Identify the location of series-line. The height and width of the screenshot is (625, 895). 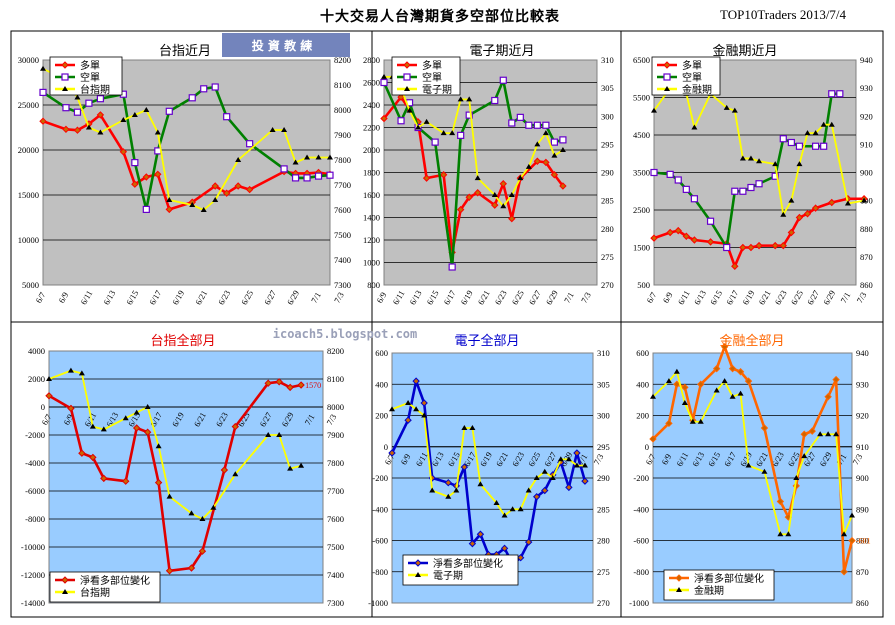
(488, 459).